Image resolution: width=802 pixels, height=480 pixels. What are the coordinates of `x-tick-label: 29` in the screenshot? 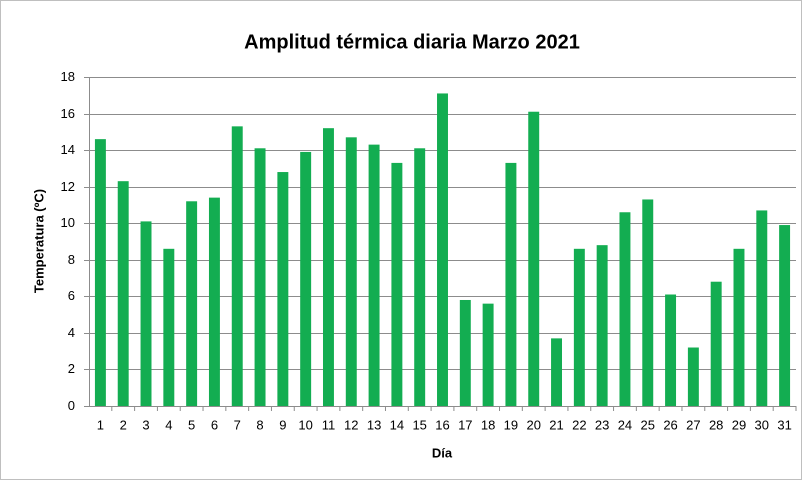 It's located at (739, 424).